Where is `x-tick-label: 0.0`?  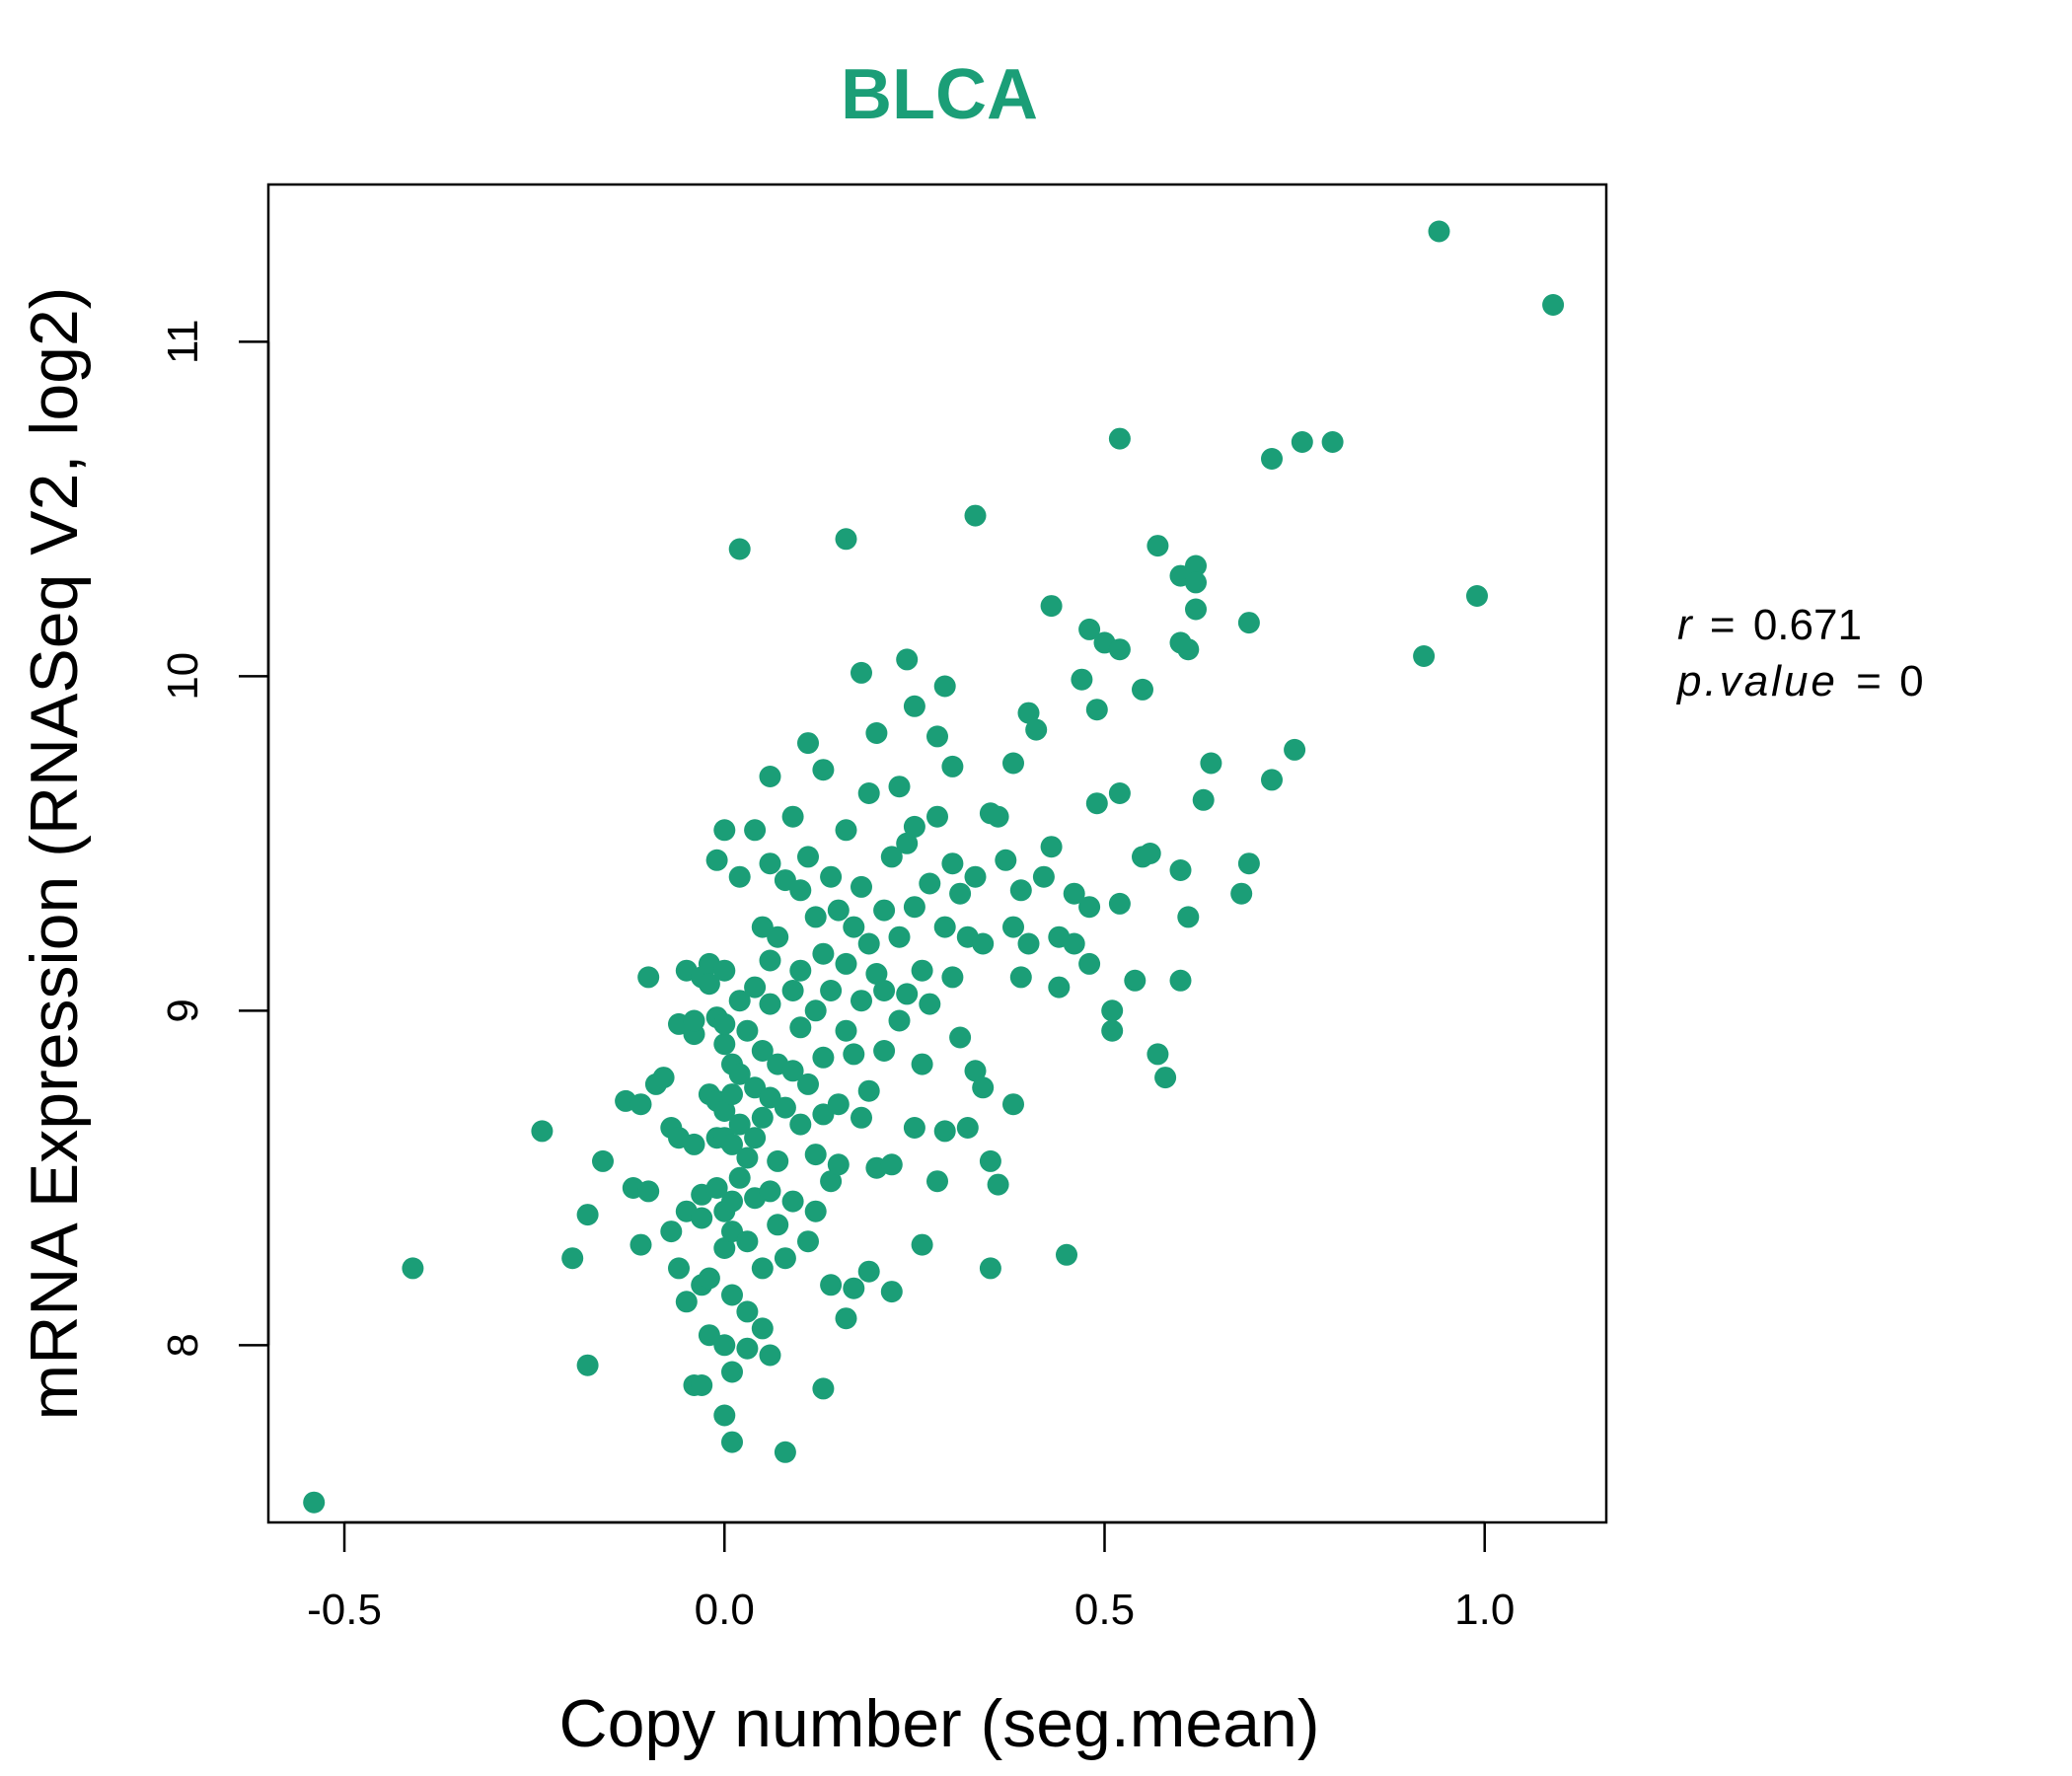 x-tick-label: 0.0 is located at coordinates (725, 1610).